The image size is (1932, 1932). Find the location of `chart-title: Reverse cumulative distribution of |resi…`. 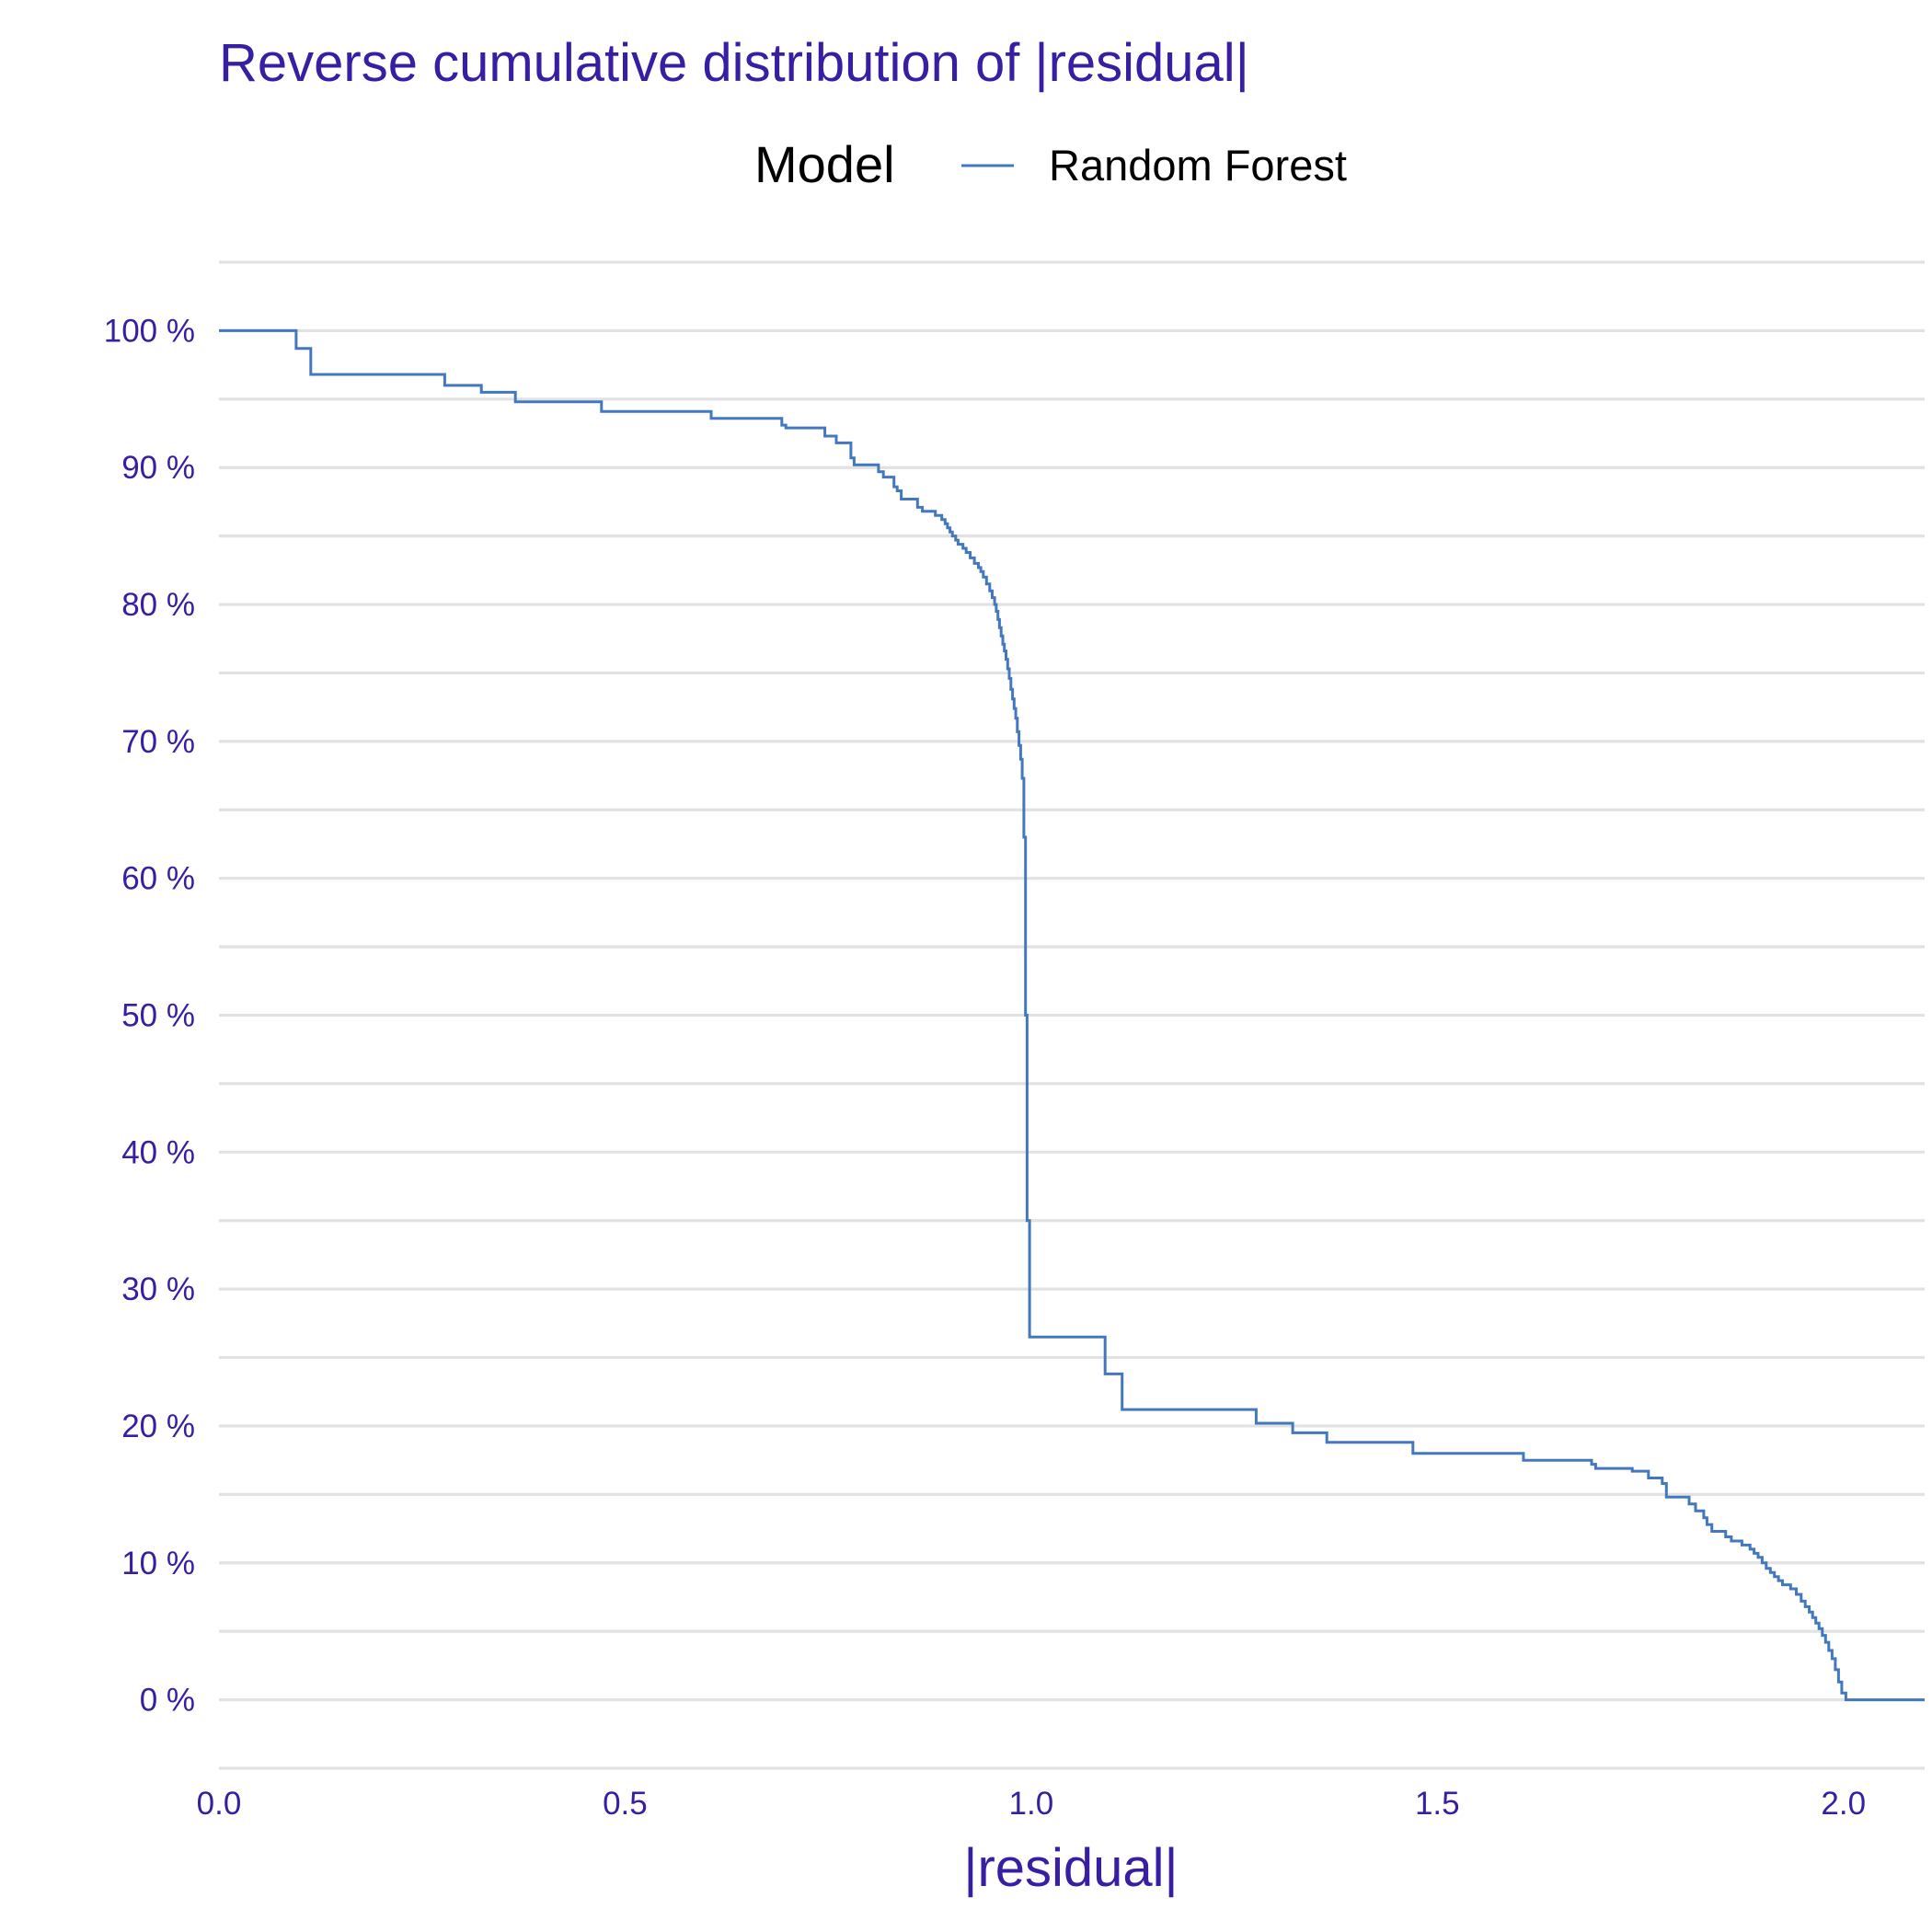

chart-title: Reverse cumulative distribution of |resi… is located at coordinates (734, 63).